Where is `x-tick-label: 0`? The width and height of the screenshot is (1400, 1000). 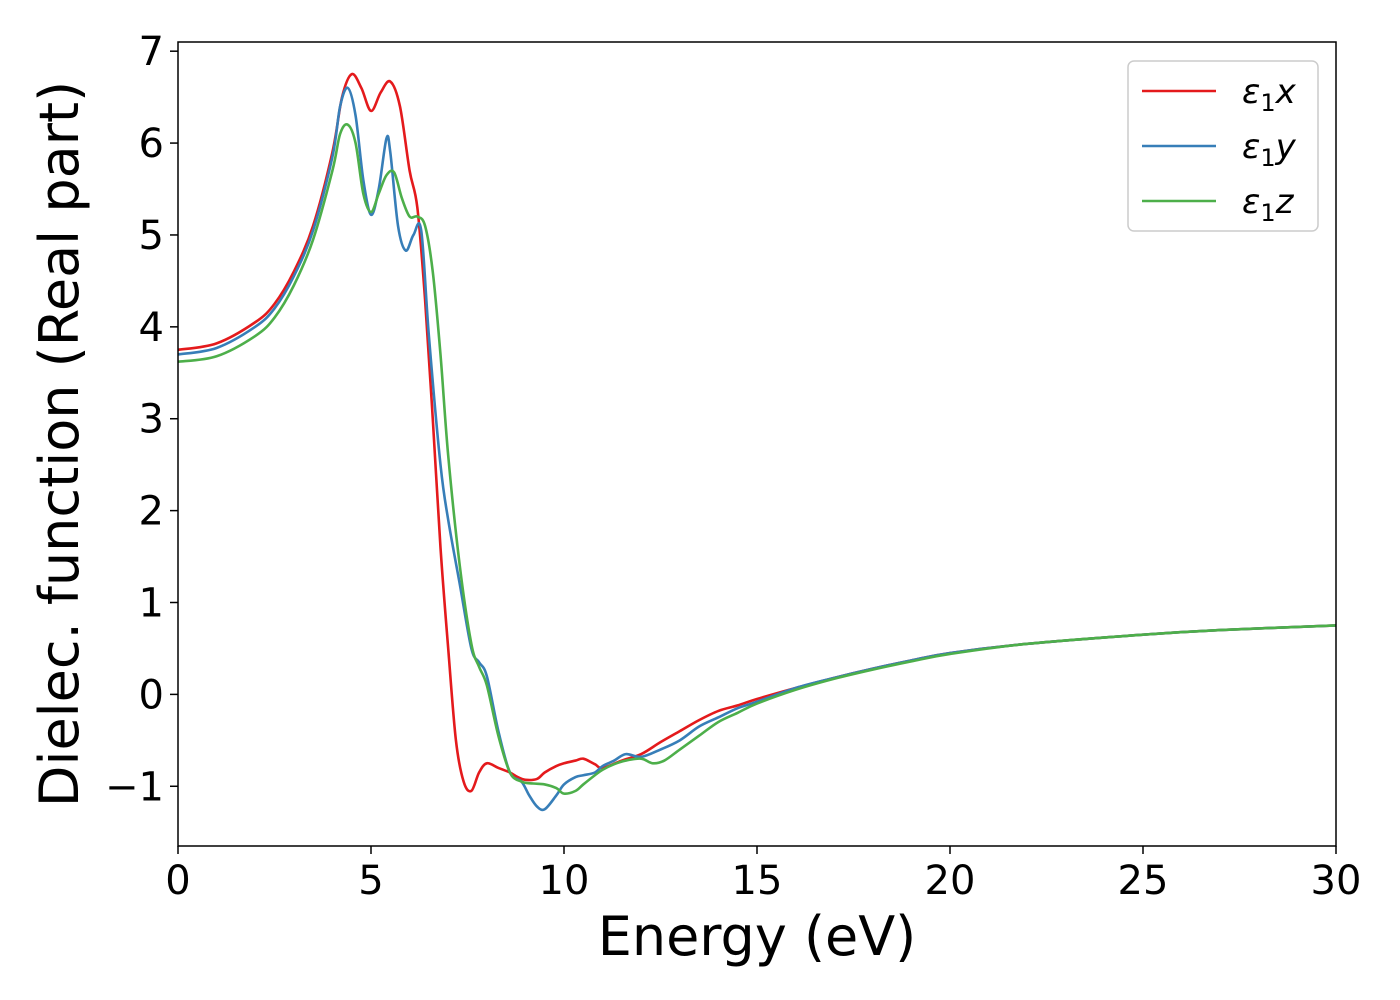
x-tick-label: 0 is located at coordinates (177, 881).